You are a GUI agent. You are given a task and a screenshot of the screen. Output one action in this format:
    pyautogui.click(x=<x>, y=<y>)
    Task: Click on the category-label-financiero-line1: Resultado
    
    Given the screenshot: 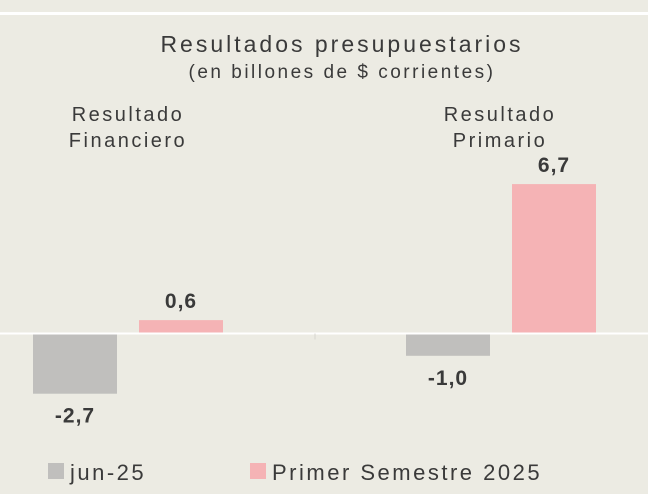 What is the action you would take?
    pyautogui.click(x=128, y=115)
    